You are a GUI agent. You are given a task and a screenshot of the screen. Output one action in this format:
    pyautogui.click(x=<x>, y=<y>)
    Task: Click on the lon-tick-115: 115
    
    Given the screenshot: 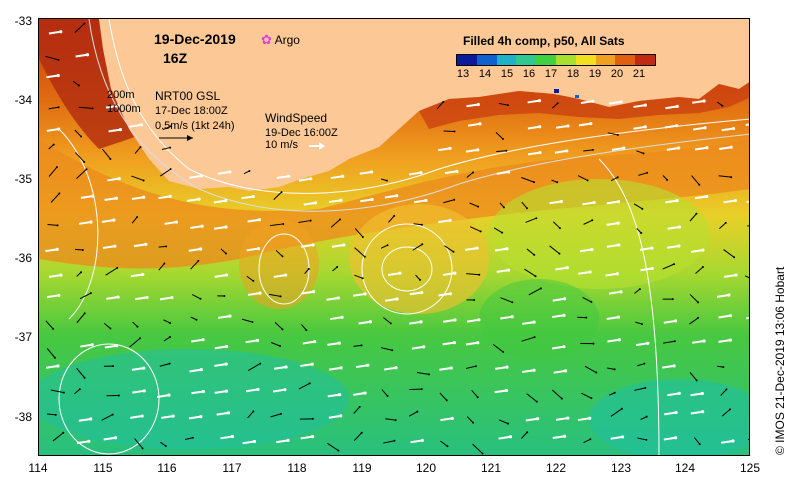 What is the action you would take?
    pyautogui.click(x=103, y=468)
    